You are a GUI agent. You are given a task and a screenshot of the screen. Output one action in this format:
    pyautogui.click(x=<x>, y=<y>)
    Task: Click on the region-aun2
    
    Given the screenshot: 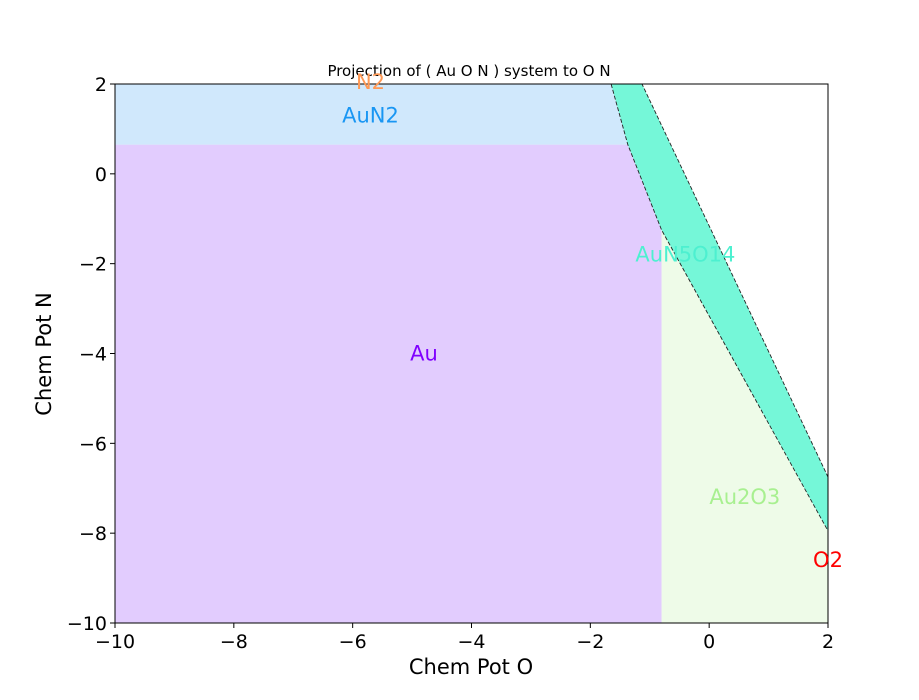 What is the action you would take?
    pyautogui.click(x=371, y=114)
    